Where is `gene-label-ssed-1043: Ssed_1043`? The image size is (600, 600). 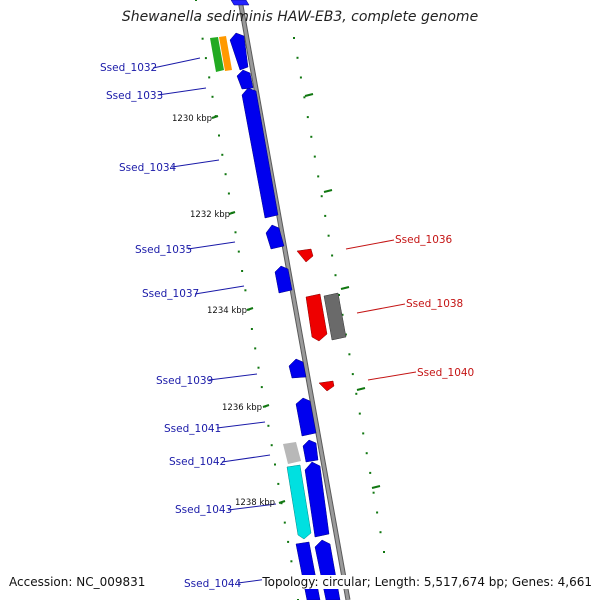 gene-label-ssed-1043: Ssed_1043 is located at coordinates (203, 510).